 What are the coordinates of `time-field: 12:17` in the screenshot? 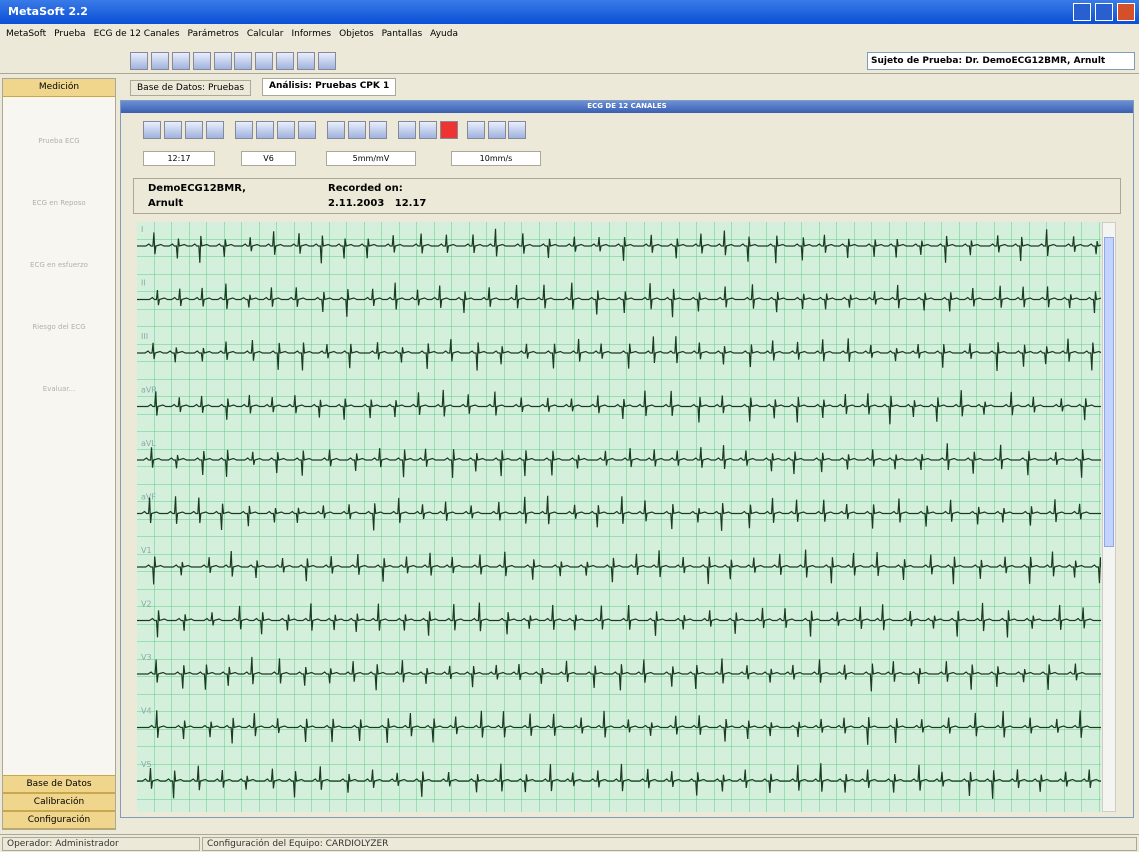 It's located at (179, 158).